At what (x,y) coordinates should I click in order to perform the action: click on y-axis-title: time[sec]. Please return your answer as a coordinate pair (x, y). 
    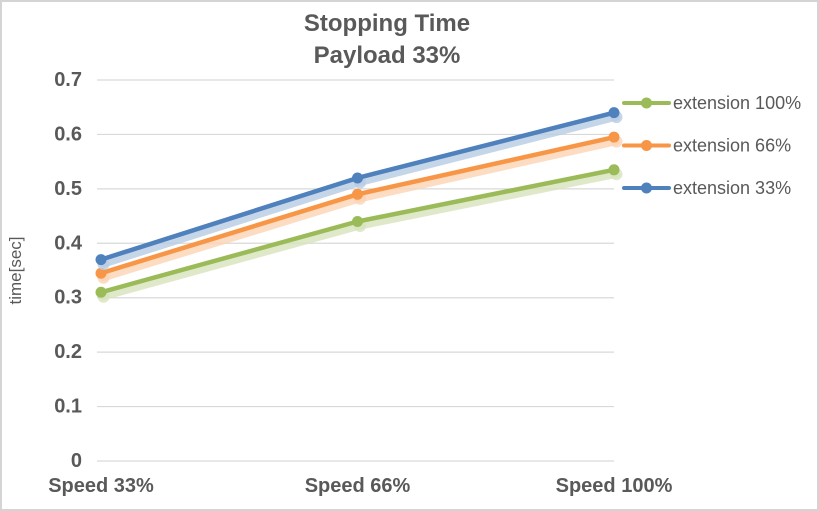
    Looking at the image, I should click on (15, 270).